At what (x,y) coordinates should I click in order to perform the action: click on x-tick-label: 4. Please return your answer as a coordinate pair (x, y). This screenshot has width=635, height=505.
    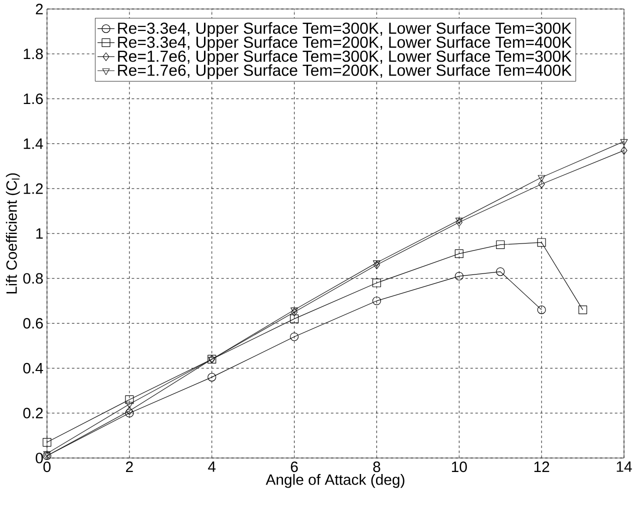
    Looking at the image, I should click on (212, 467).